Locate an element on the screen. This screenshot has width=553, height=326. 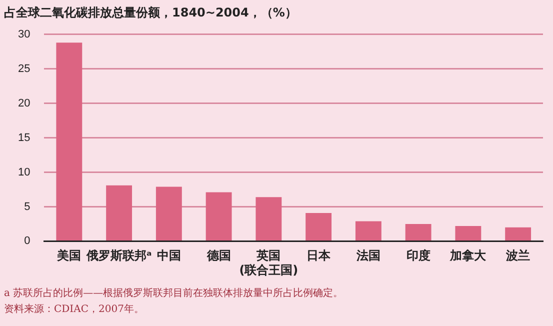
y-tick-label: 15 is located at coordinates (24, 138).